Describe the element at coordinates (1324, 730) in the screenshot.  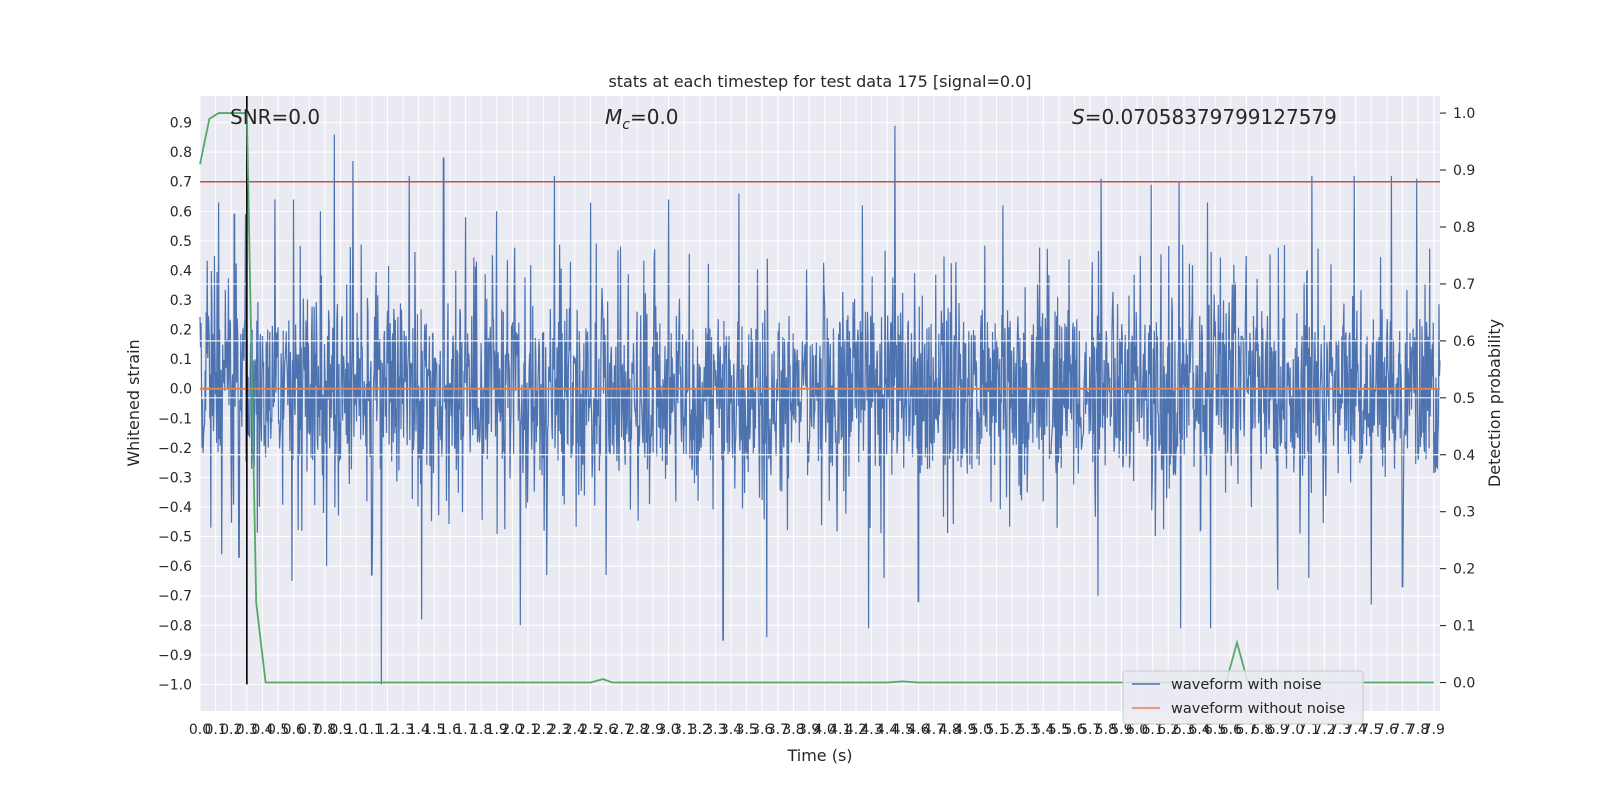
I see `x-tick-label: 7.2` at that location.